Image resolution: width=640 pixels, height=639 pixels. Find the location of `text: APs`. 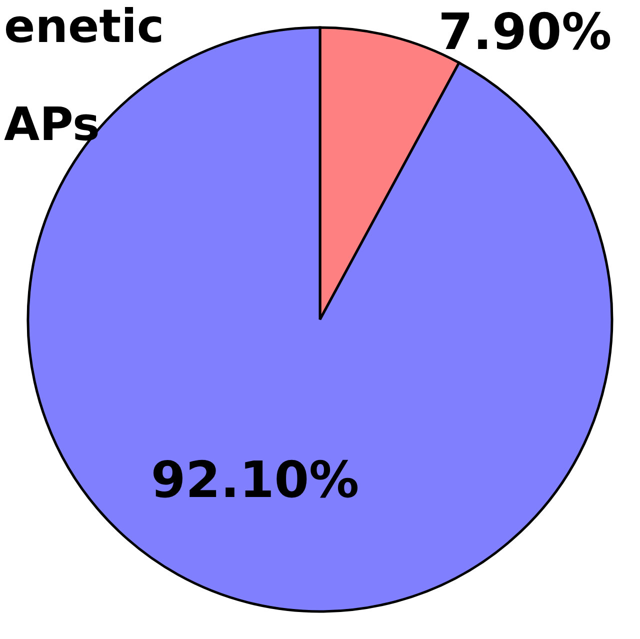

text: APs is located at coordinates (52, 124).